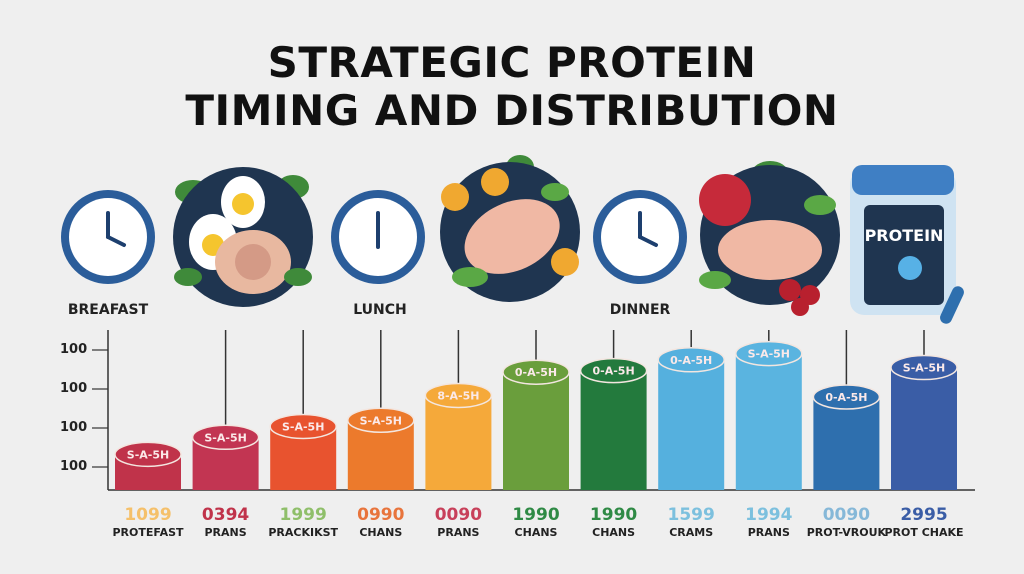  What do you see at coordinates (510, 228) in the screenshot?
I see `lunch-plate-icon` at bounding box center [510, 228].